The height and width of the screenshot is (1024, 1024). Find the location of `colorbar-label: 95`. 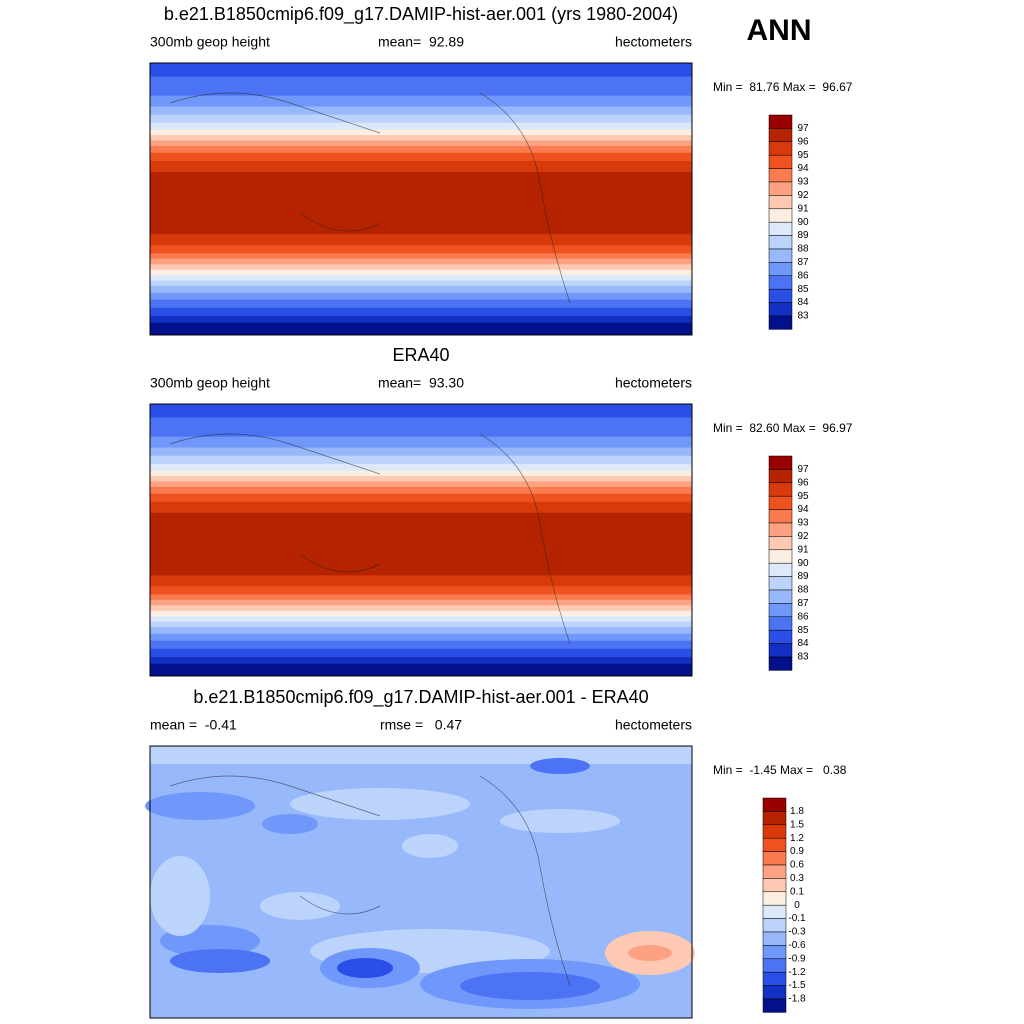

colorbar-label: 95 is located at coordinates (803, 155).